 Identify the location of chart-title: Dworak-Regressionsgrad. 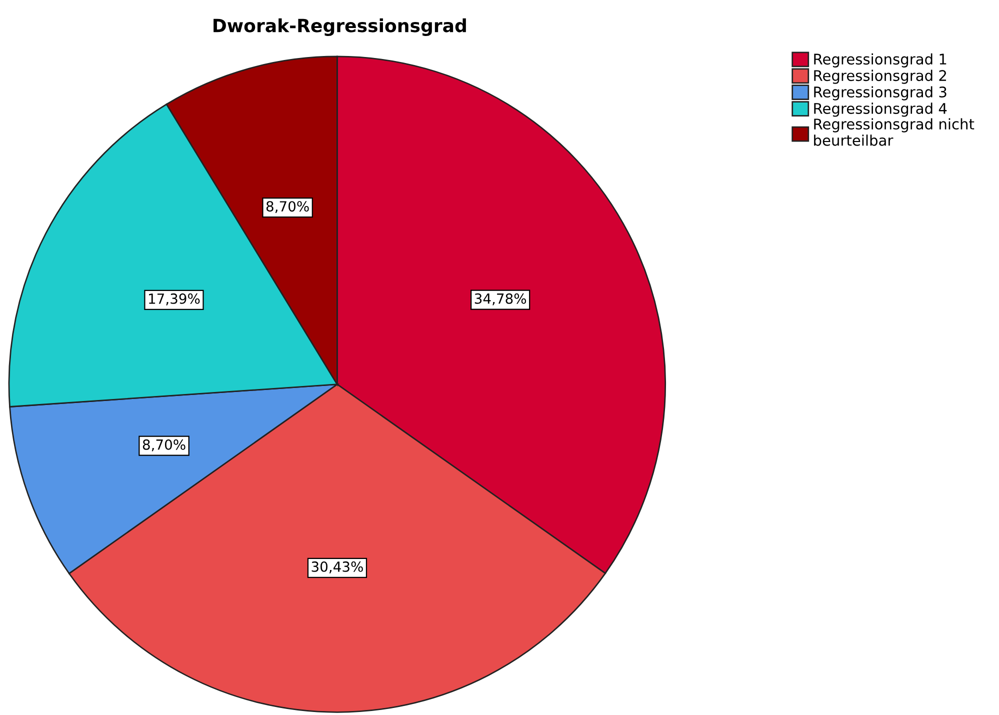
(340, 27).